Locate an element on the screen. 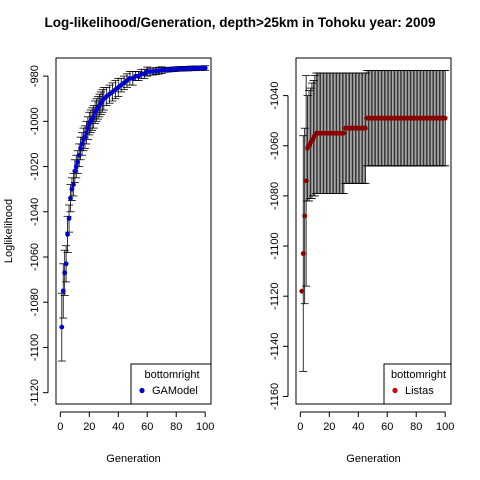 The image size is (480, 480). y-axis-label: Loglikelihood is located at coordinates (9, 231).